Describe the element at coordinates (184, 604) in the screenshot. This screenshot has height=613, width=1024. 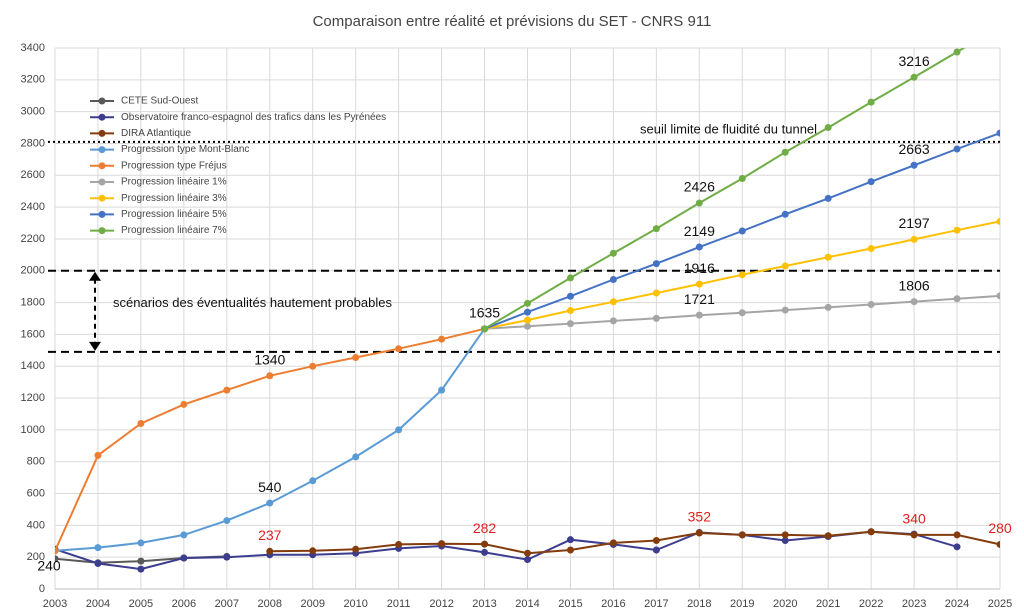
I see `x-tick-label: 2006` at that location.